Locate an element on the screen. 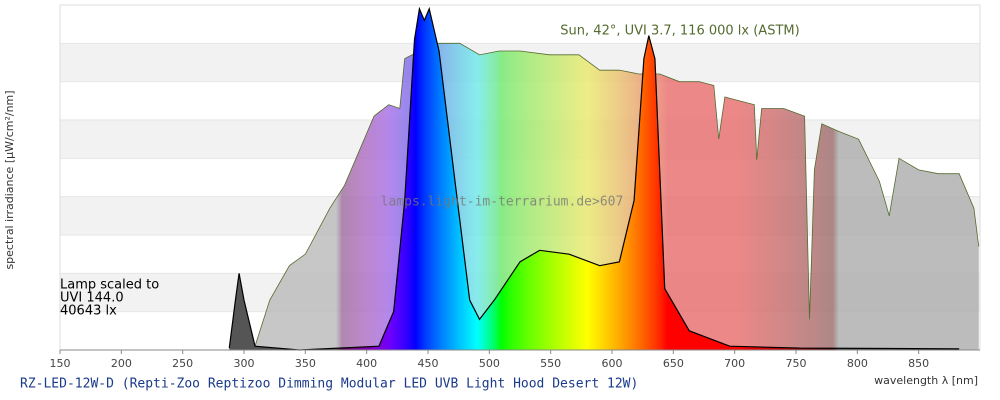 The width and height of the screenshot is (1000, 400). x-tick-label: 350 is located at coordinates (305, 363).